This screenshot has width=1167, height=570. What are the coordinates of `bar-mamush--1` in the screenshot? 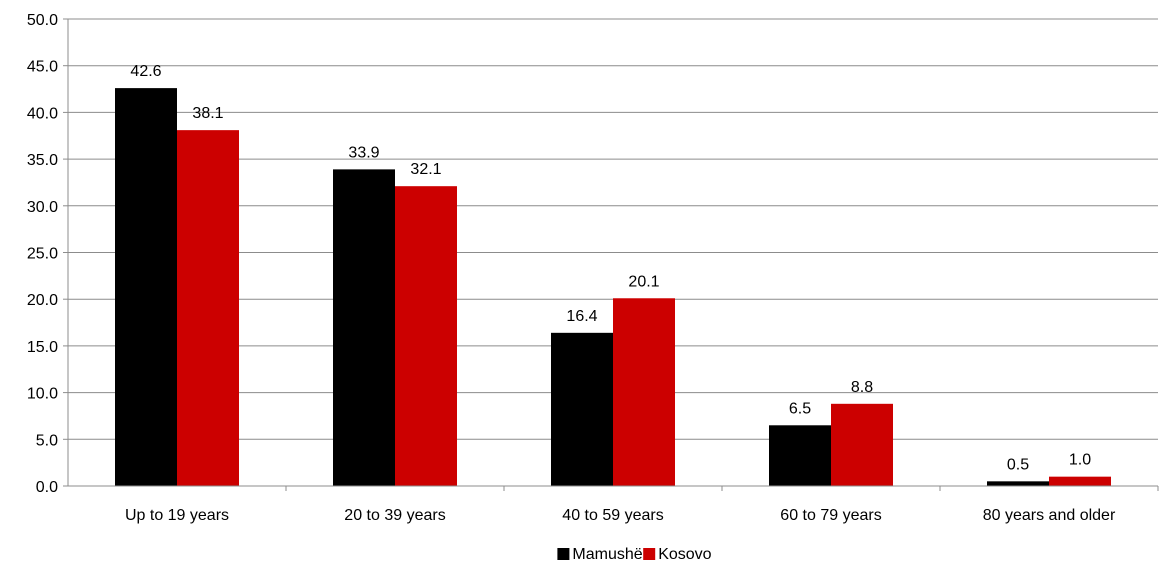 It's located at (364, 327).